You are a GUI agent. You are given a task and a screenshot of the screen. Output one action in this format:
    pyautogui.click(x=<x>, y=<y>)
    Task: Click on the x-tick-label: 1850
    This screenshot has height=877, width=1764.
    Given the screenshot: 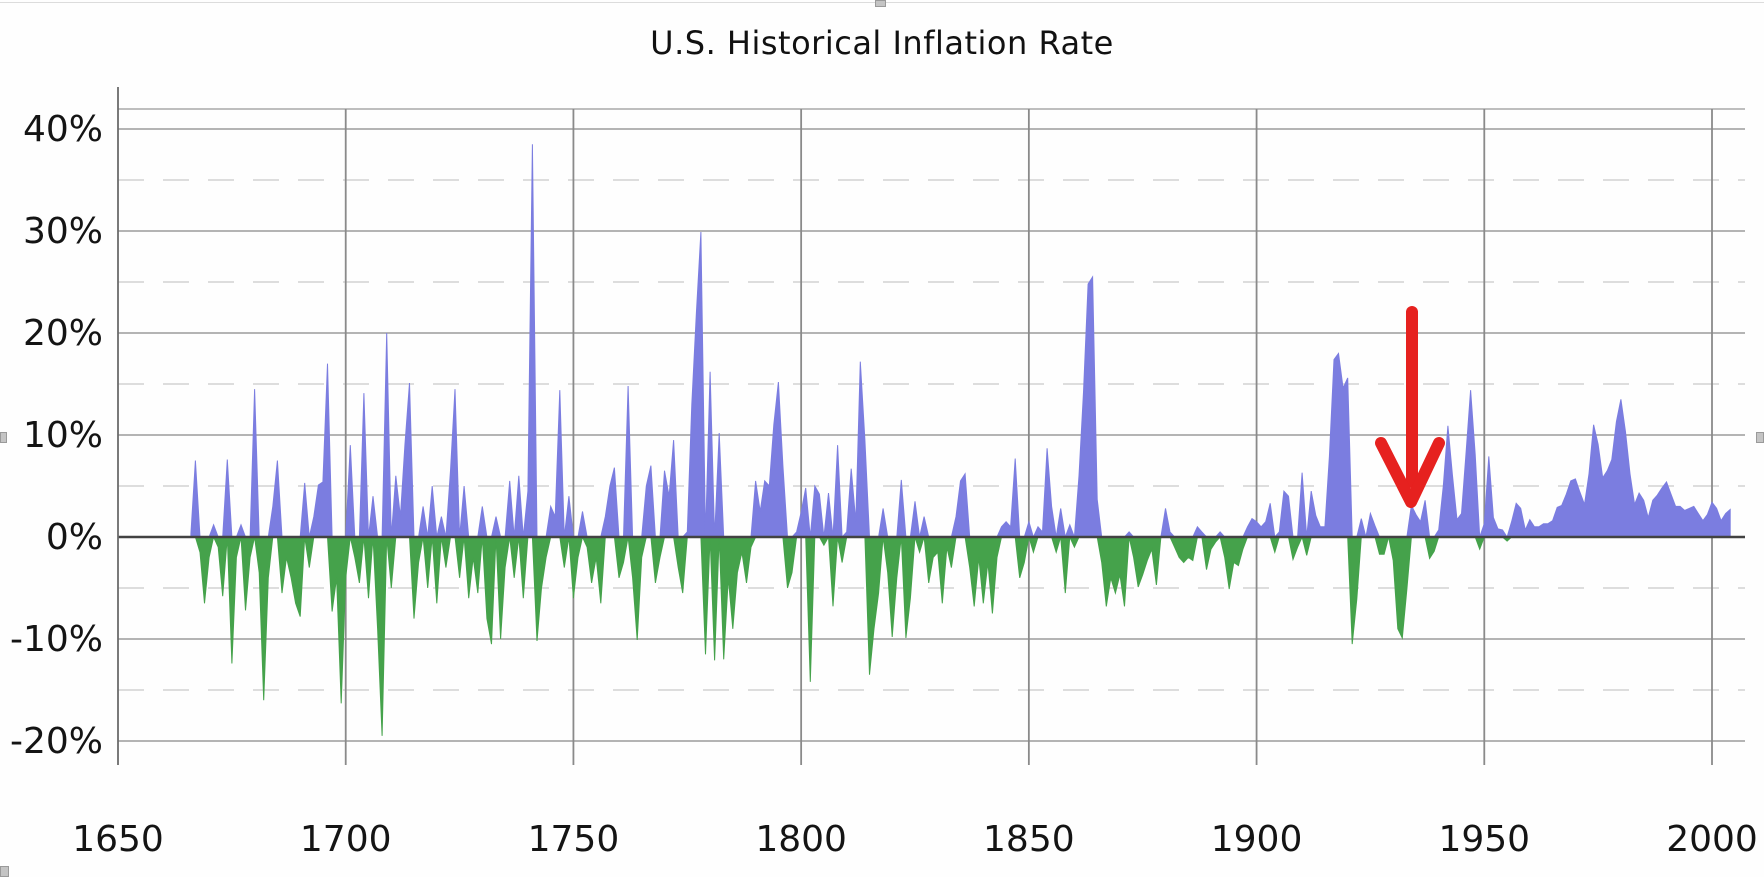 What is the action you would take?
    pyautogui.click(x=1029, y=839)
    